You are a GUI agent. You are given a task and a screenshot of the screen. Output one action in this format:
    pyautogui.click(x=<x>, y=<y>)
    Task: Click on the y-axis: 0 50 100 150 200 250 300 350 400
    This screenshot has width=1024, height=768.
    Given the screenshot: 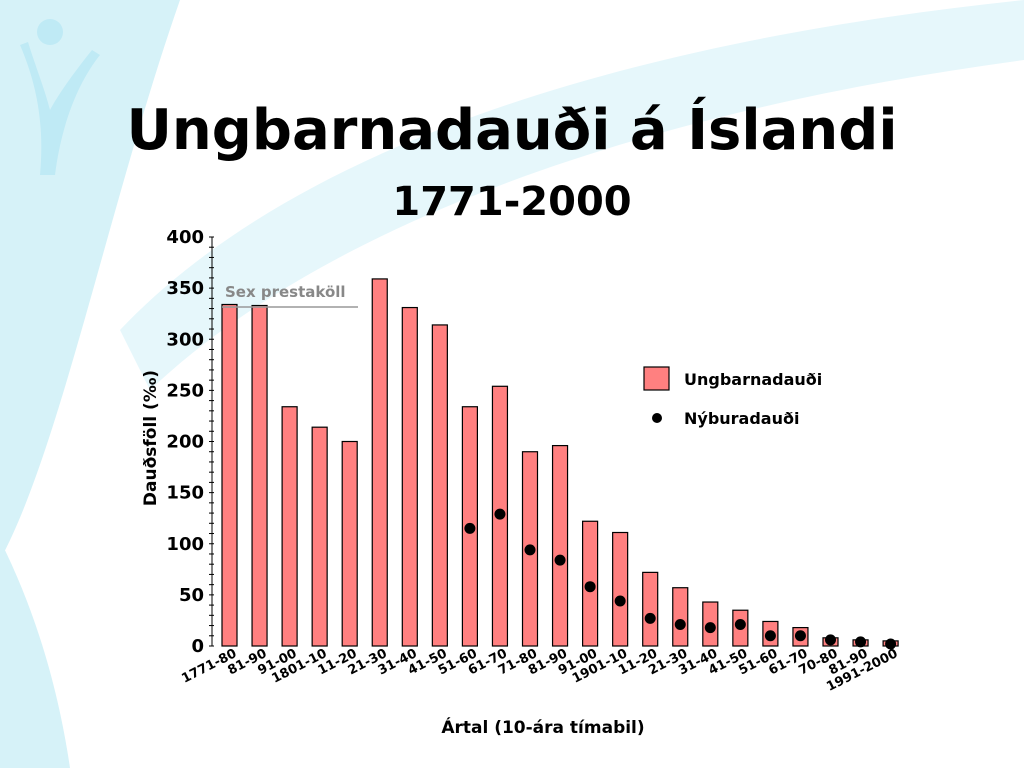 What is the action you would take?
    pyautogui.click(x=190, y=442)
    